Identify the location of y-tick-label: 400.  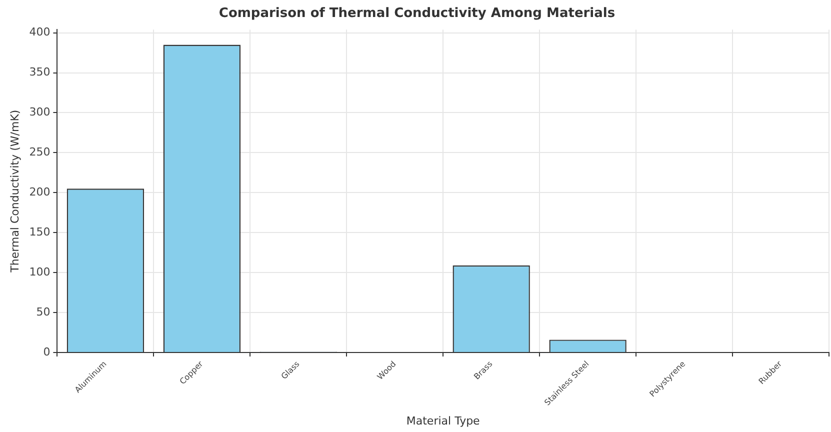
(39, 32).